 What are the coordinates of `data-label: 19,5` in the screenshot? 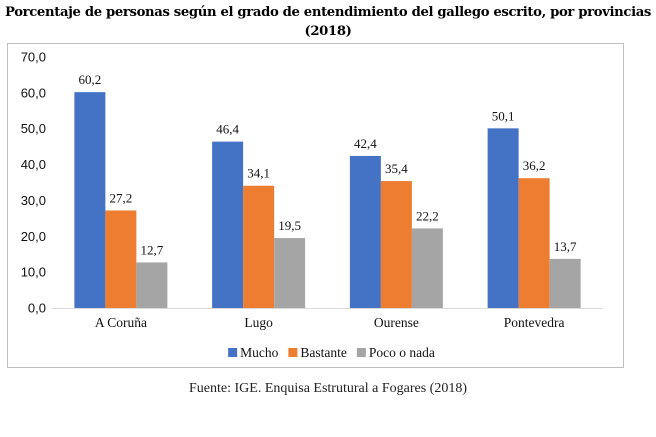 It's located at (289, 225).